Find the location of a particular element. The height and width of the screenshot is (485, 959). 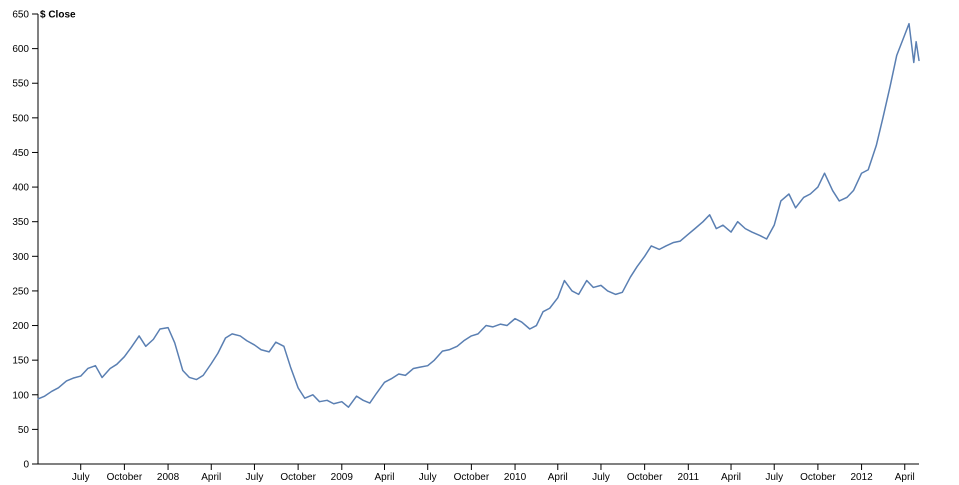

y-tick-label: 0 is located at coordinates (26, 465).